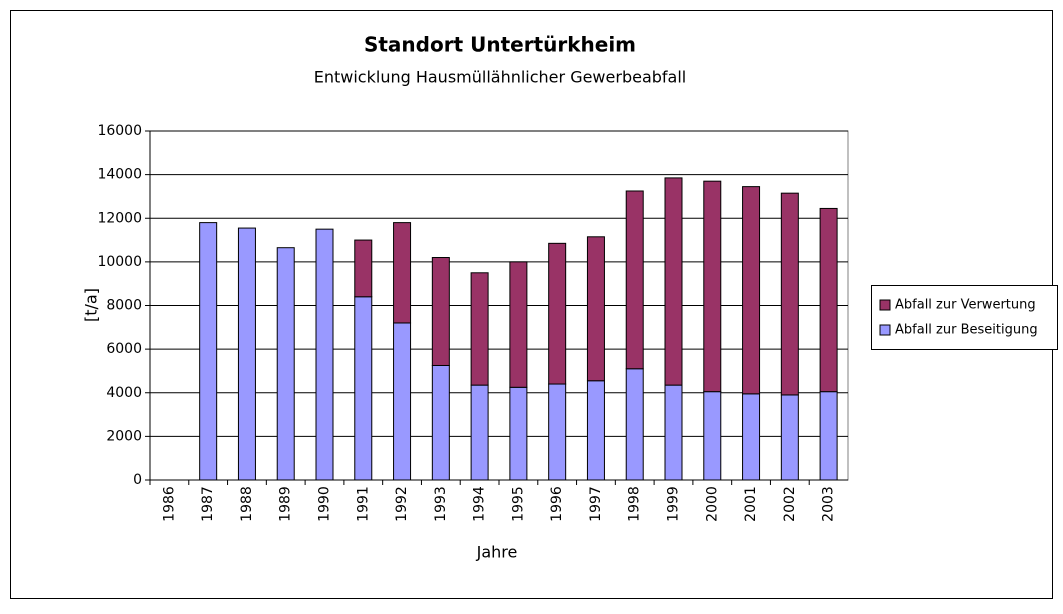  I want to click on y-tick-label: 14000, so click(119, 175).